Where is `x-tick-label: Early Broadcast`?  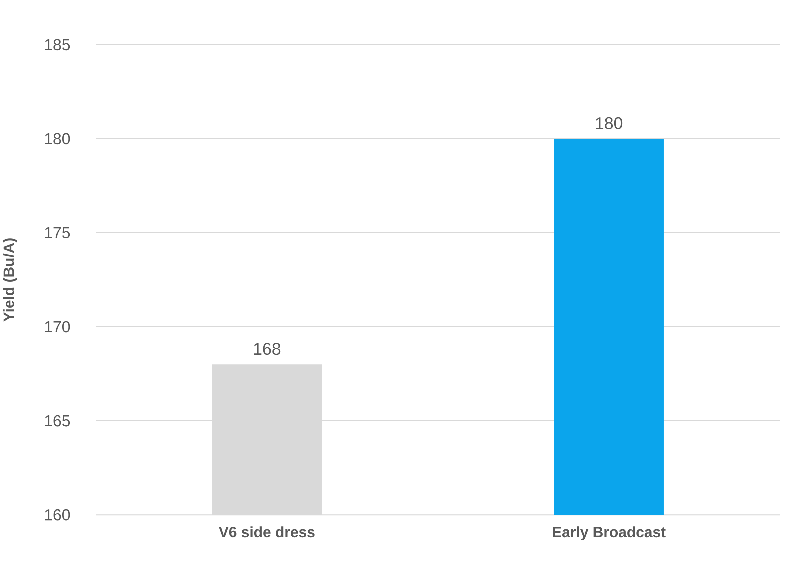 x-tick-label: Early Broadcast is located at coordinates (609, 533).